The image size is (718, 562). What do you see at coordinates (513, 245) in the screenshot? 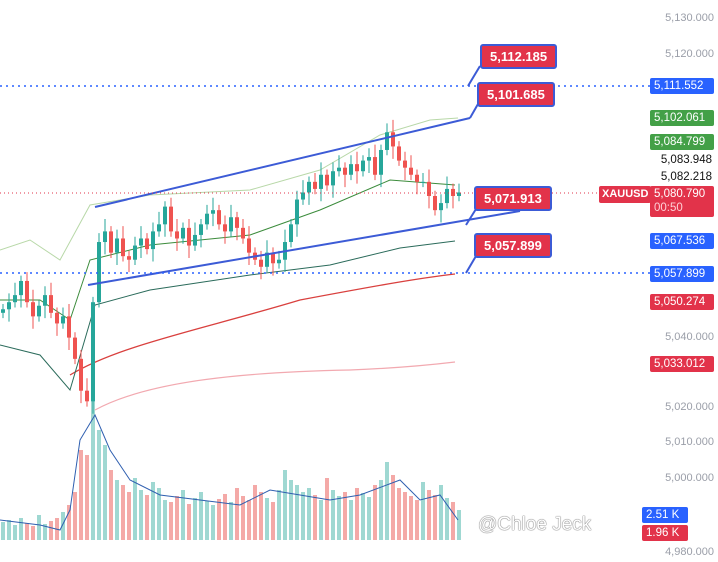
I see `price-callout: 5,057.899` at bounding box center [513, 245].